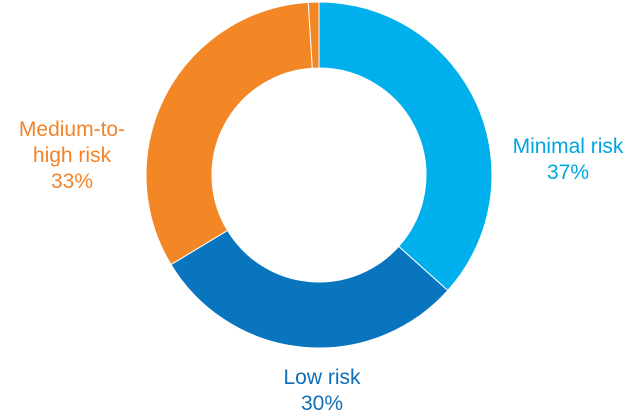 The image size is (634, 417). What do you see at coordinates (72, 181) in the screenshot?
I see `slice-value-medium-to-high-risk: 33%` at bounding box center [72, 181].